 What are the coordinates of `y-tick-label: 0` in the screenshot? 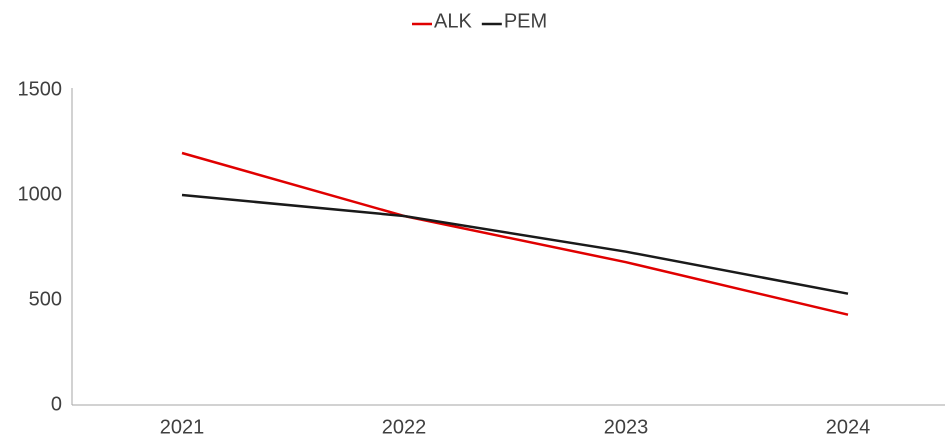 It's located at (56, 404).